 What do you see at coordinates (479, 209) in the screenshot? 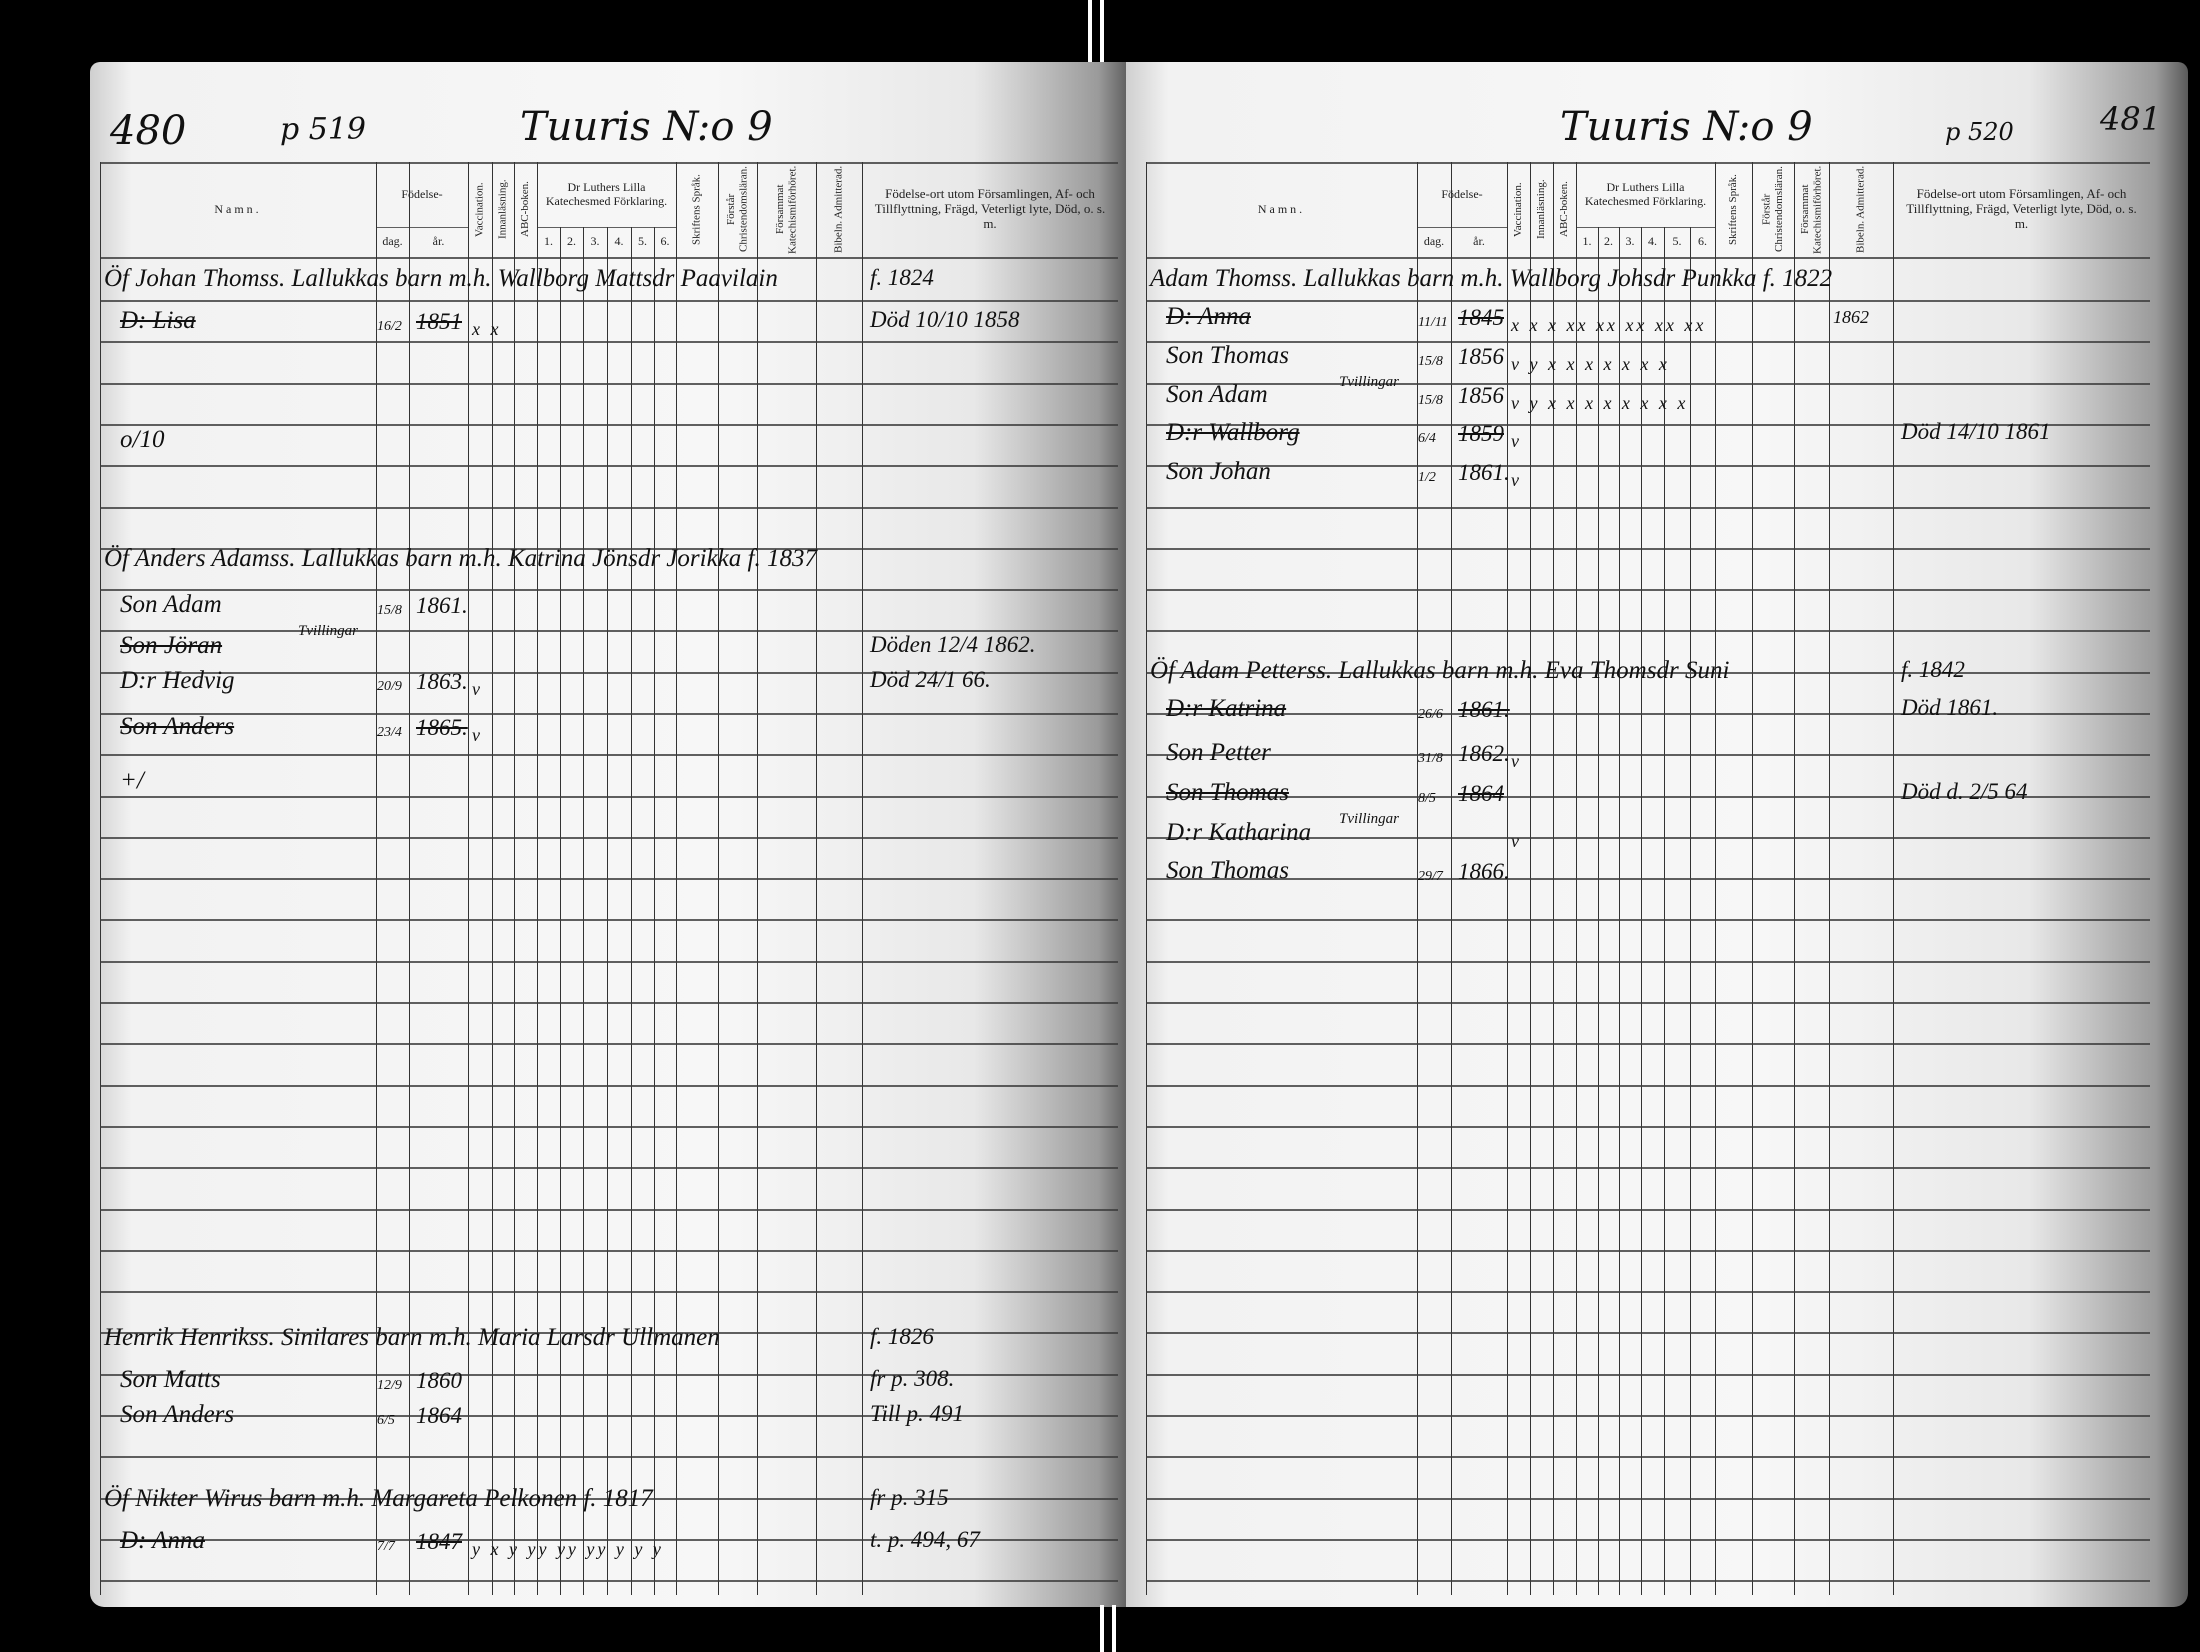
I see `column-header-vaccination: Vaccination.` at bounding box center [479, 209].